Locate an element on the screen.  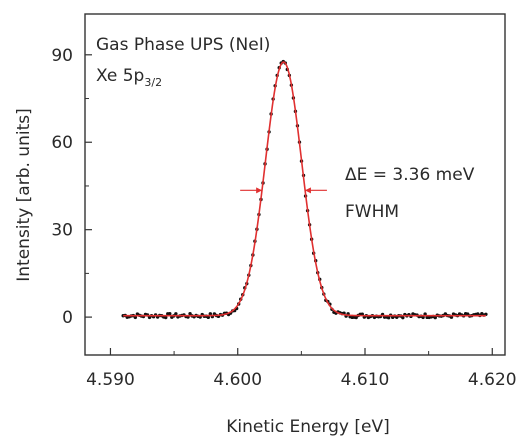
title-line-2-subscript: 3/2 is located at coordinates (153, 82).